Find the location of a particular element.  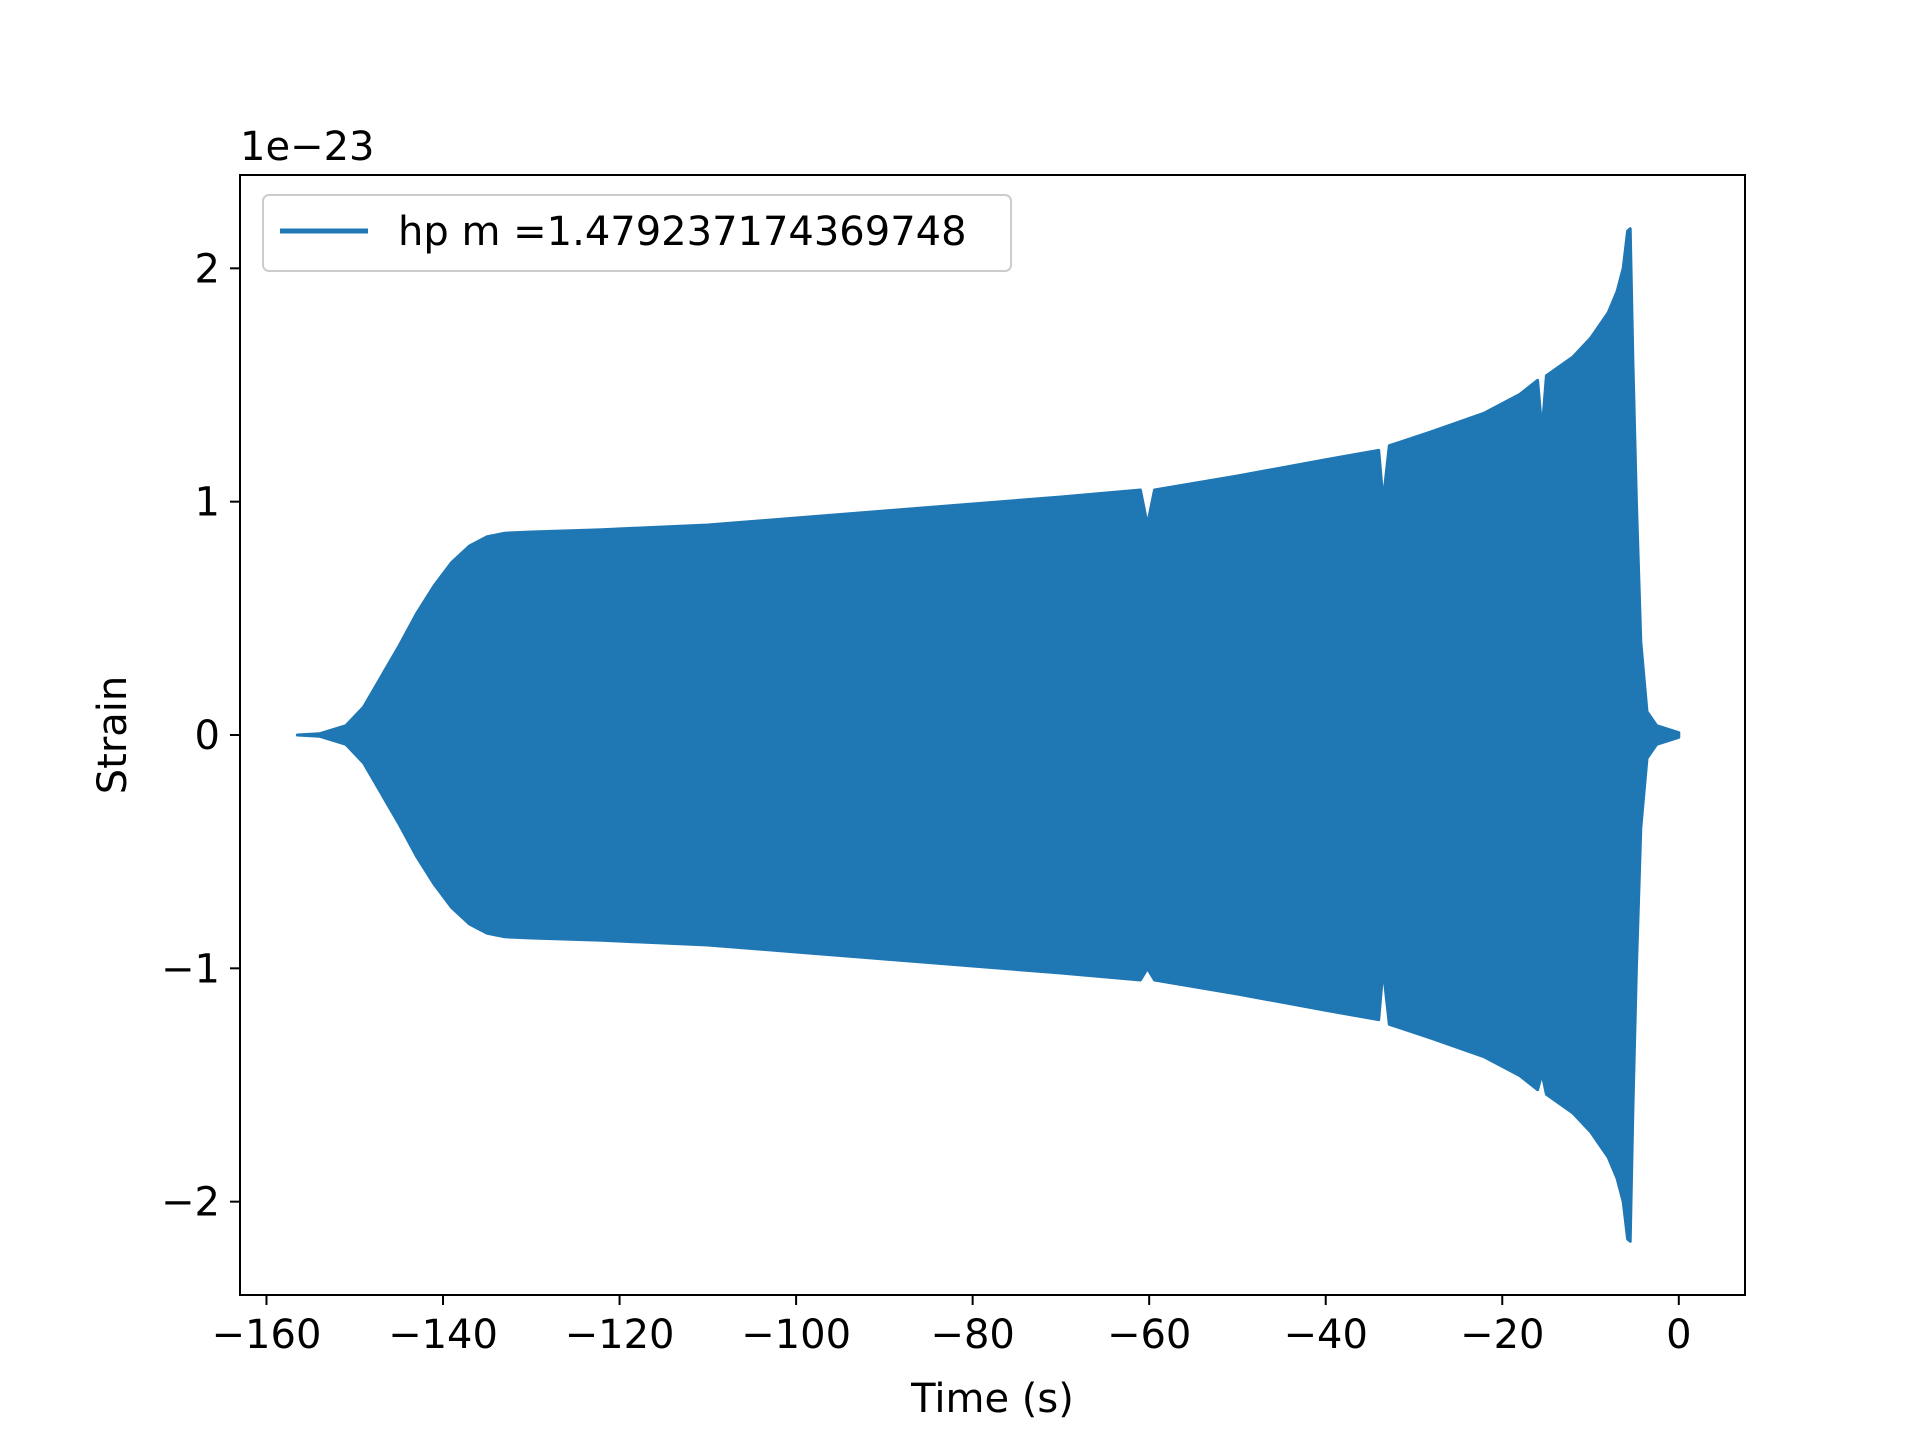

x-tick-label: −160 is located at coordinates (267, 1335).